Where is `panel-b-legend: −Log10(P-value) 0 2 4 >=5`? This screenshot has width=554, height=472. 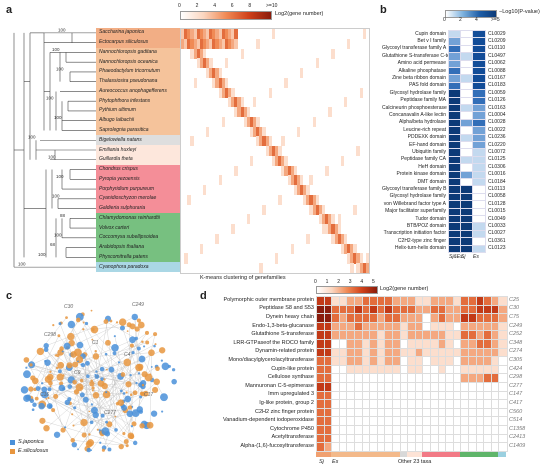
panel-b-legend: −Log10(P-value) 0 2 4 >=5 is located at coordinates (494, 15).